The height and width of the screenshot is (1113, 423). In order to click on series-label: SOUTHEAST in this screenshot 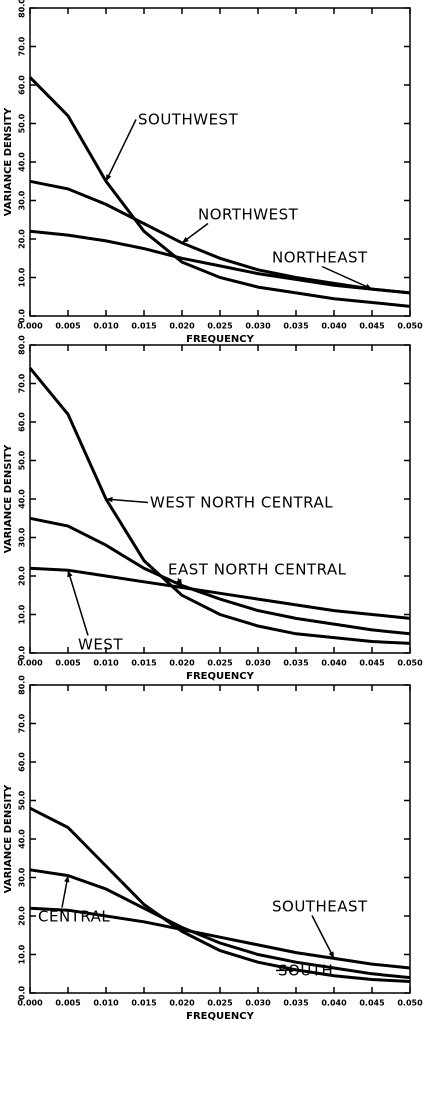, I will do `click(320, 907)`.